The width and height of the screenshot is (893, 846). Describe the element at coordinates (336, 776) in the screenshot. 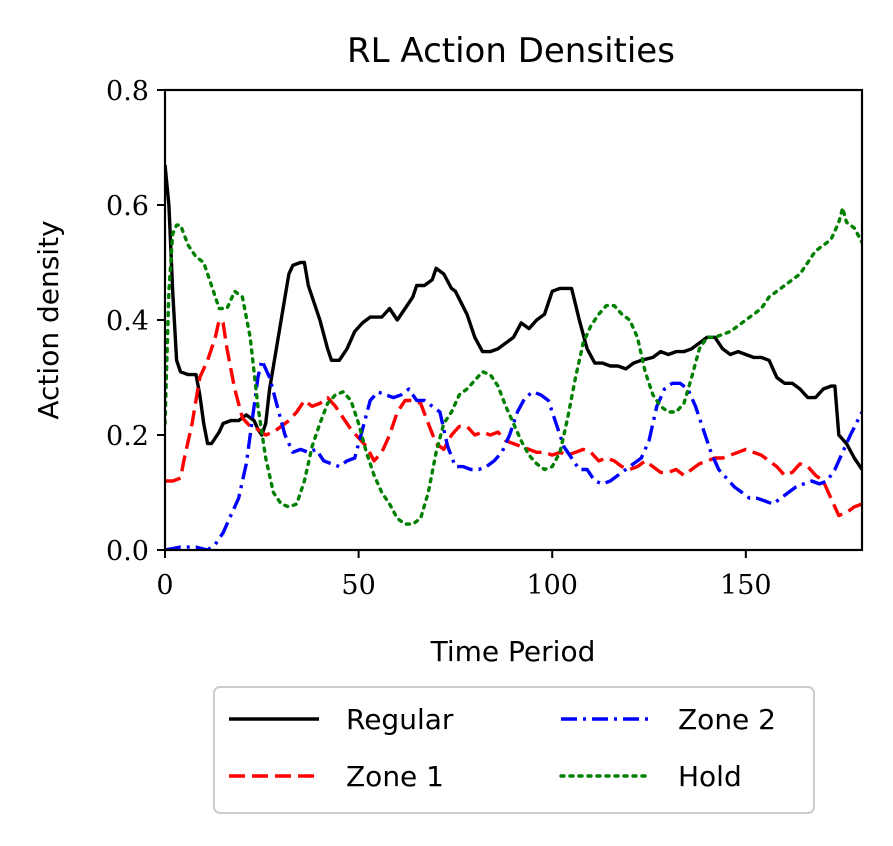

I see `legend-item-zone-1: Zone 1` at that location.